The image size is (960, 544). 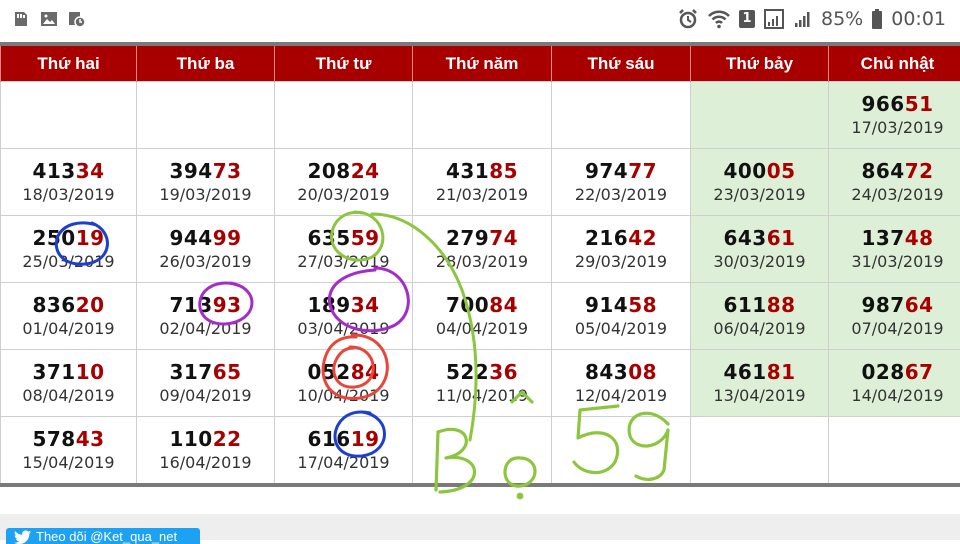 What do you see at coordinates (69, 64) in the screenshot?
I see `weekday-header-1: Thứ hai` at bounding box center [69, 64].